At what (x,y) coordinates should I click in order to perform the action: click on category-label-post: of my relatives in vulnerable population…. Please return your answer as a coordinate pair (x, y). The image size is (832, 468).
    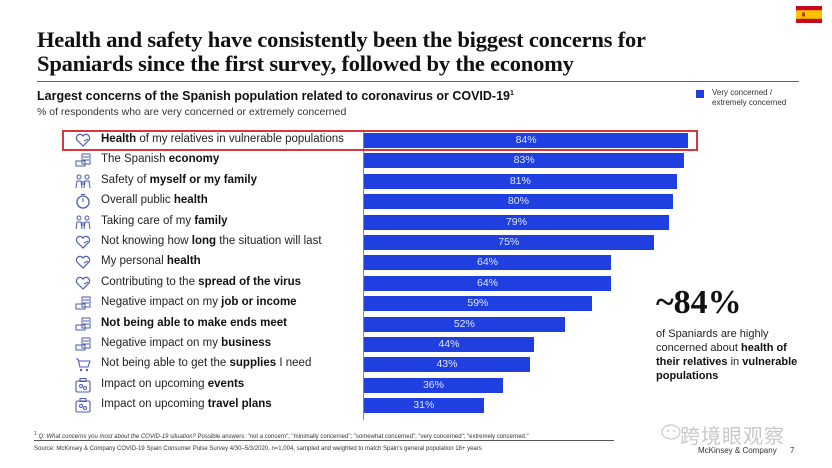
    Looking at the image, I should click on (240, 139).